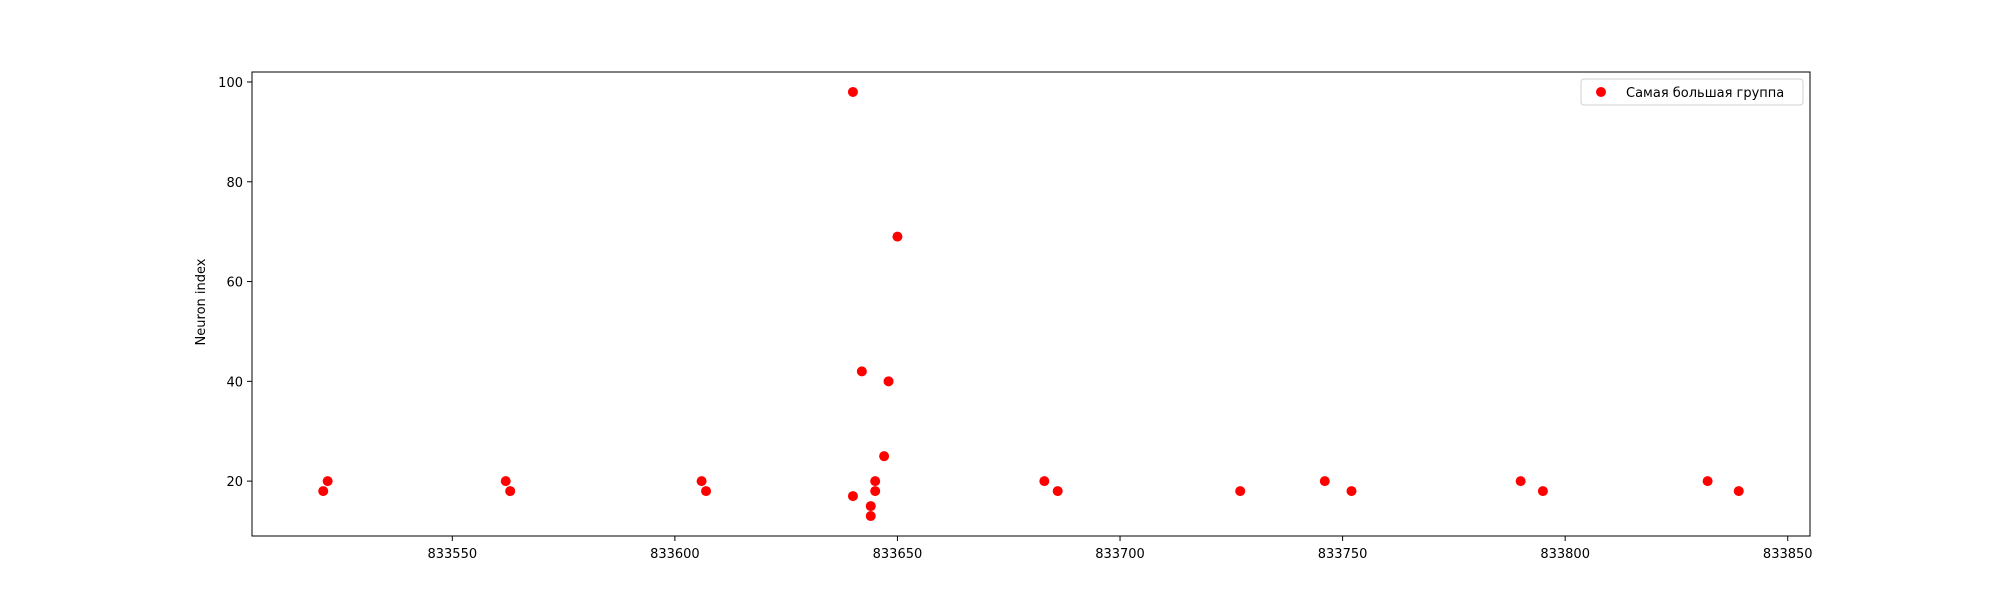  I want to click on legend-marker, so click(1601, 92).